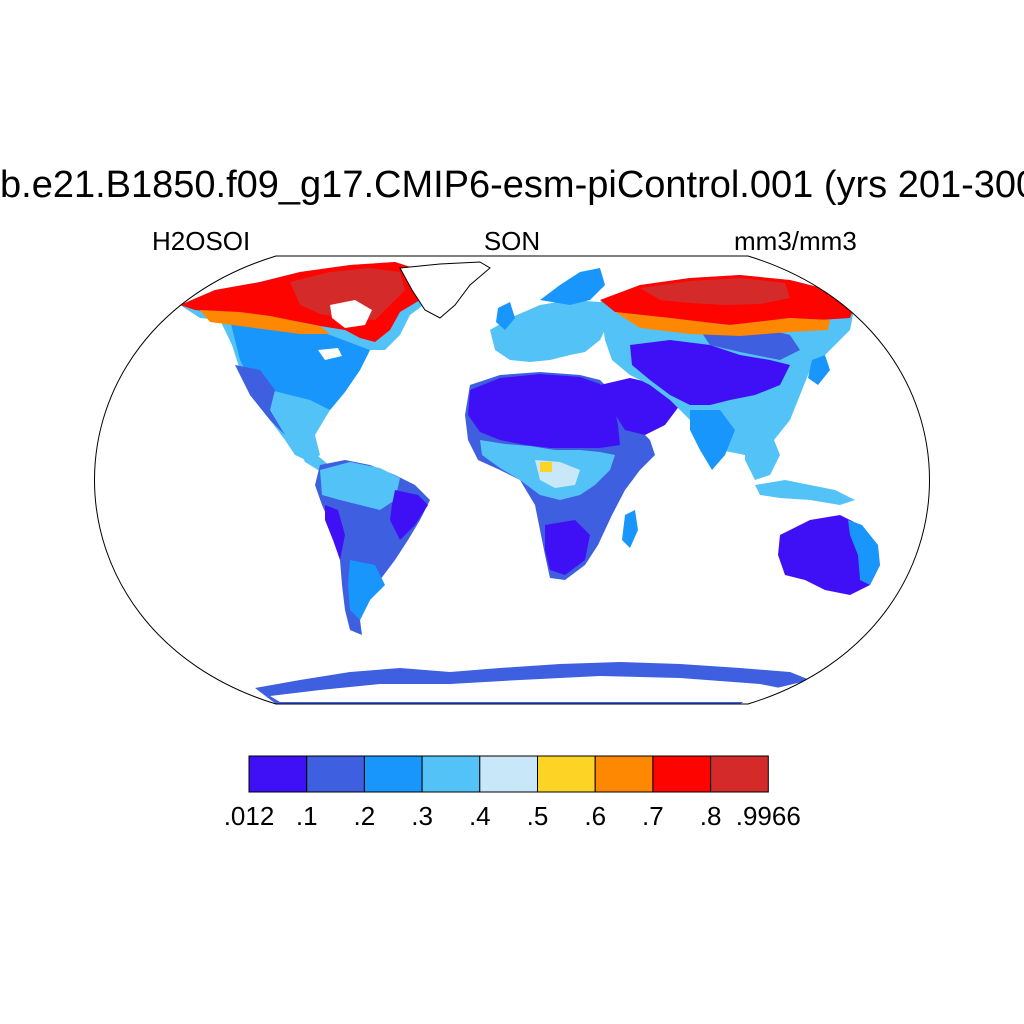  What do you see at coordinates (530, 689) in the screenshot?
I see `antarctica-interior` at bounding box center [530, 689].